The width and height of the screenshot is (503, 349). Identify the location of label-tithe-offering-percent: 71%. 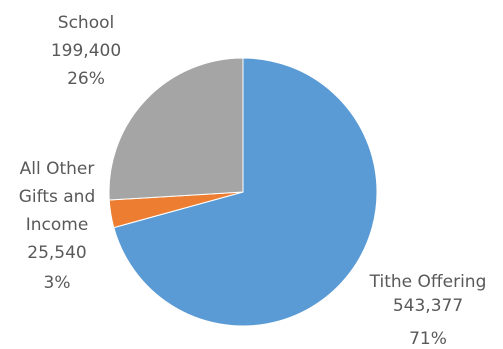
(428, 339).